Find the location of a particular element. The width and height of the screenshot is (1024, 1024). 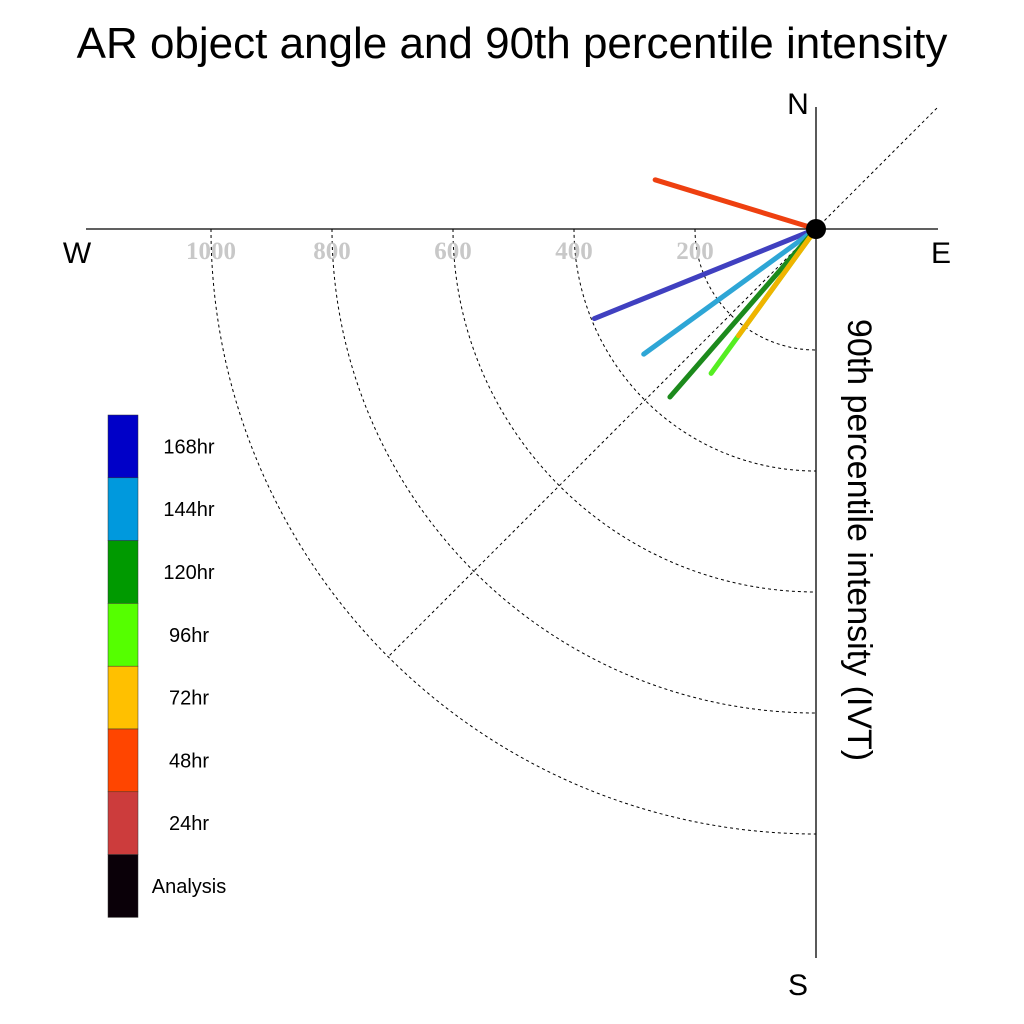

legend-label: 48hr is located at coordinates (189, 761).